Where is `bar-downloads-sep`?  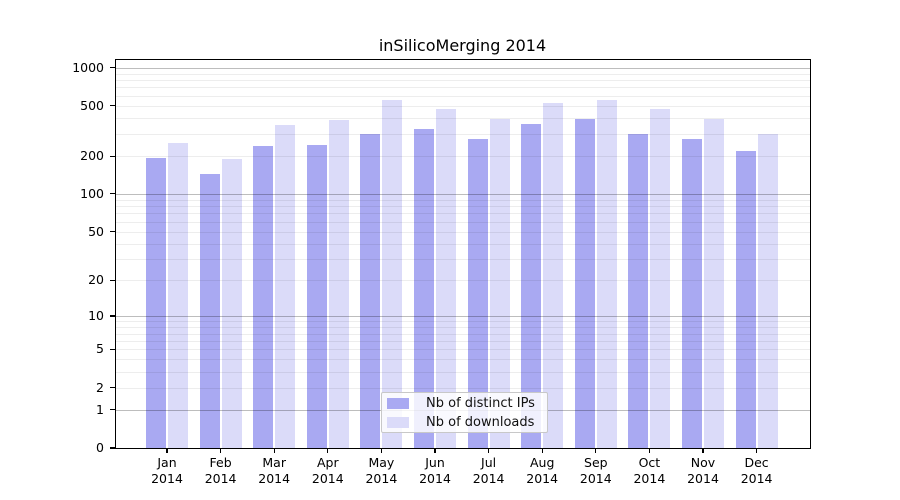
bar-downloads-sep is located at coordinates (606, 274).